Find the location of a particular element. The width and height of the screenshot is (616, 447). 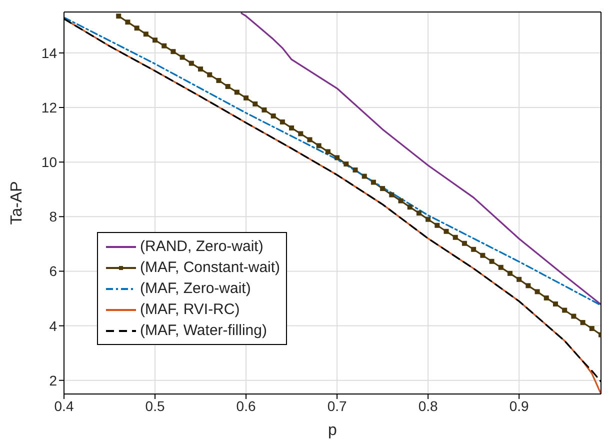

y-tick-label: 8 is located at coordinates (53, 216).